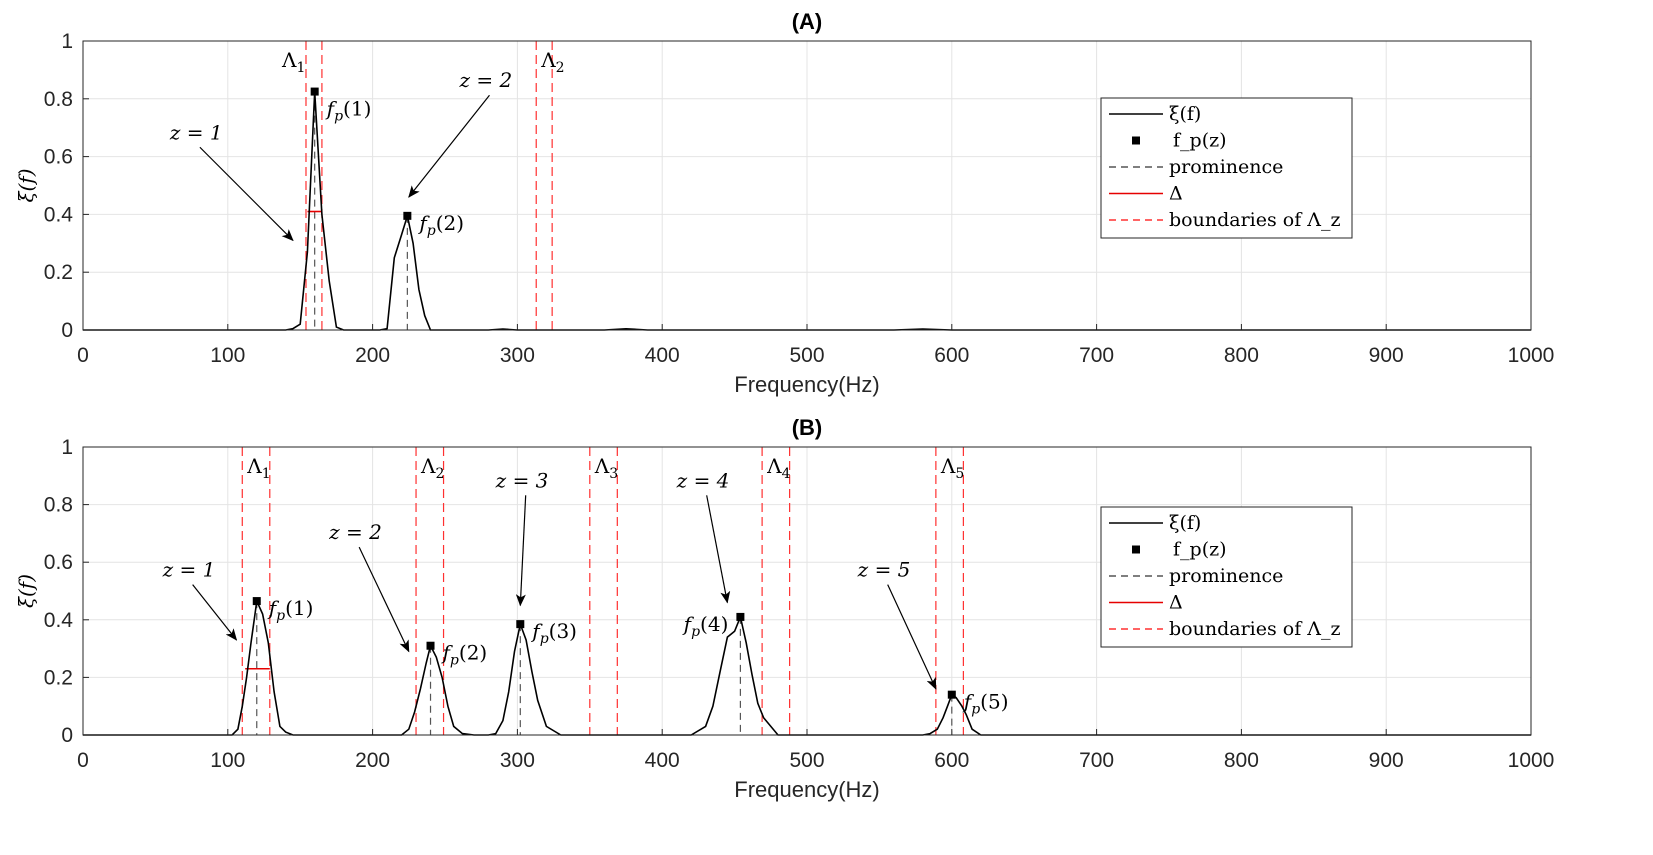 The image size is (1653, 855). What do you see at coordinates (372, 760) in the screenshot?
I see `x-tick-label: 200` at bounding box center [372, 760].